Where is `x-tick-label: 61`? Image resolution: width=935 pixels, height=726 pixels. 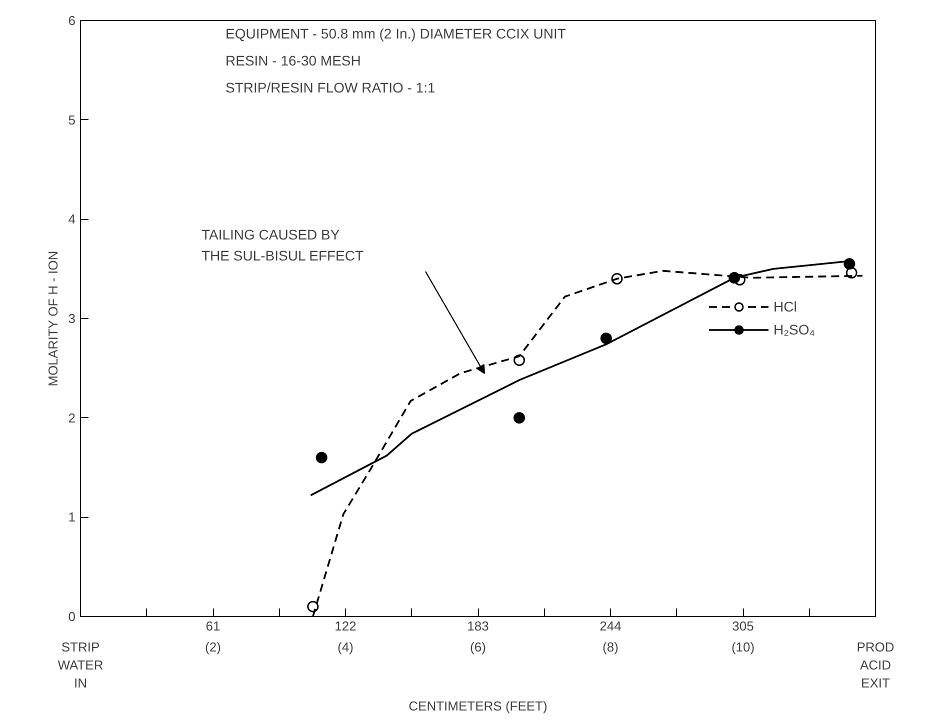 x-tick-label: 61 is located at coordinates (213, 626).